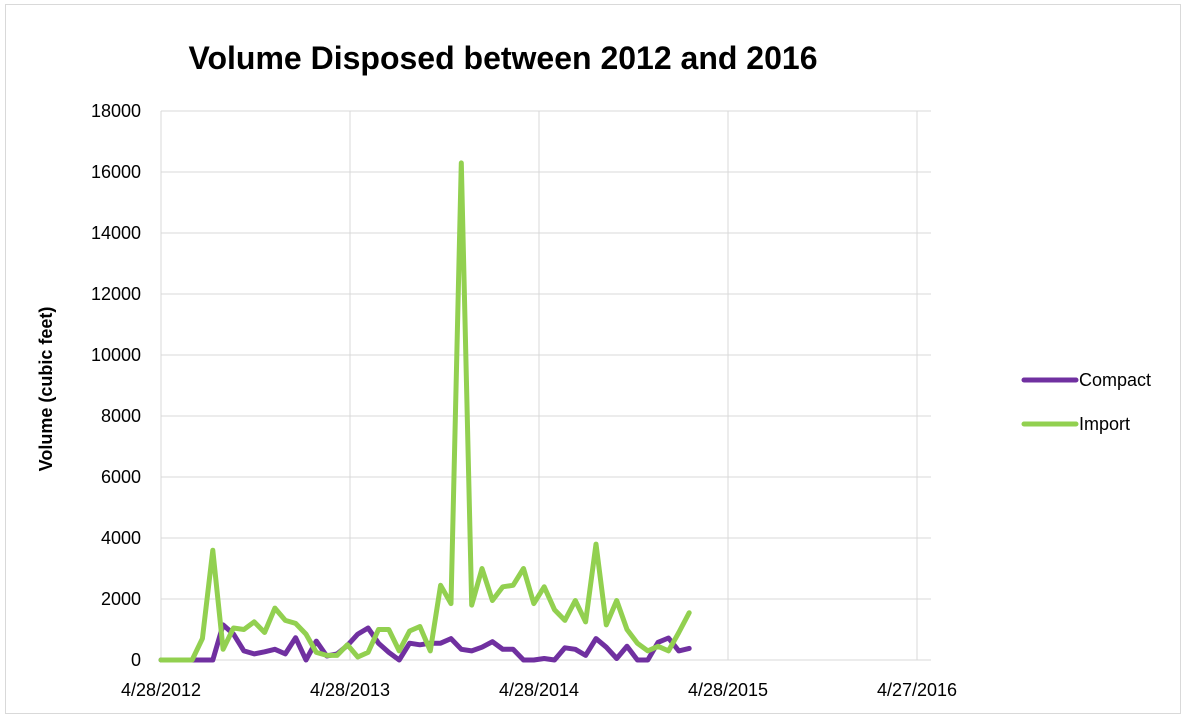  Describe the element at coordinates (161, 690) in the screenshot. I see `x-tick-label: 4/28/2012` at that location.